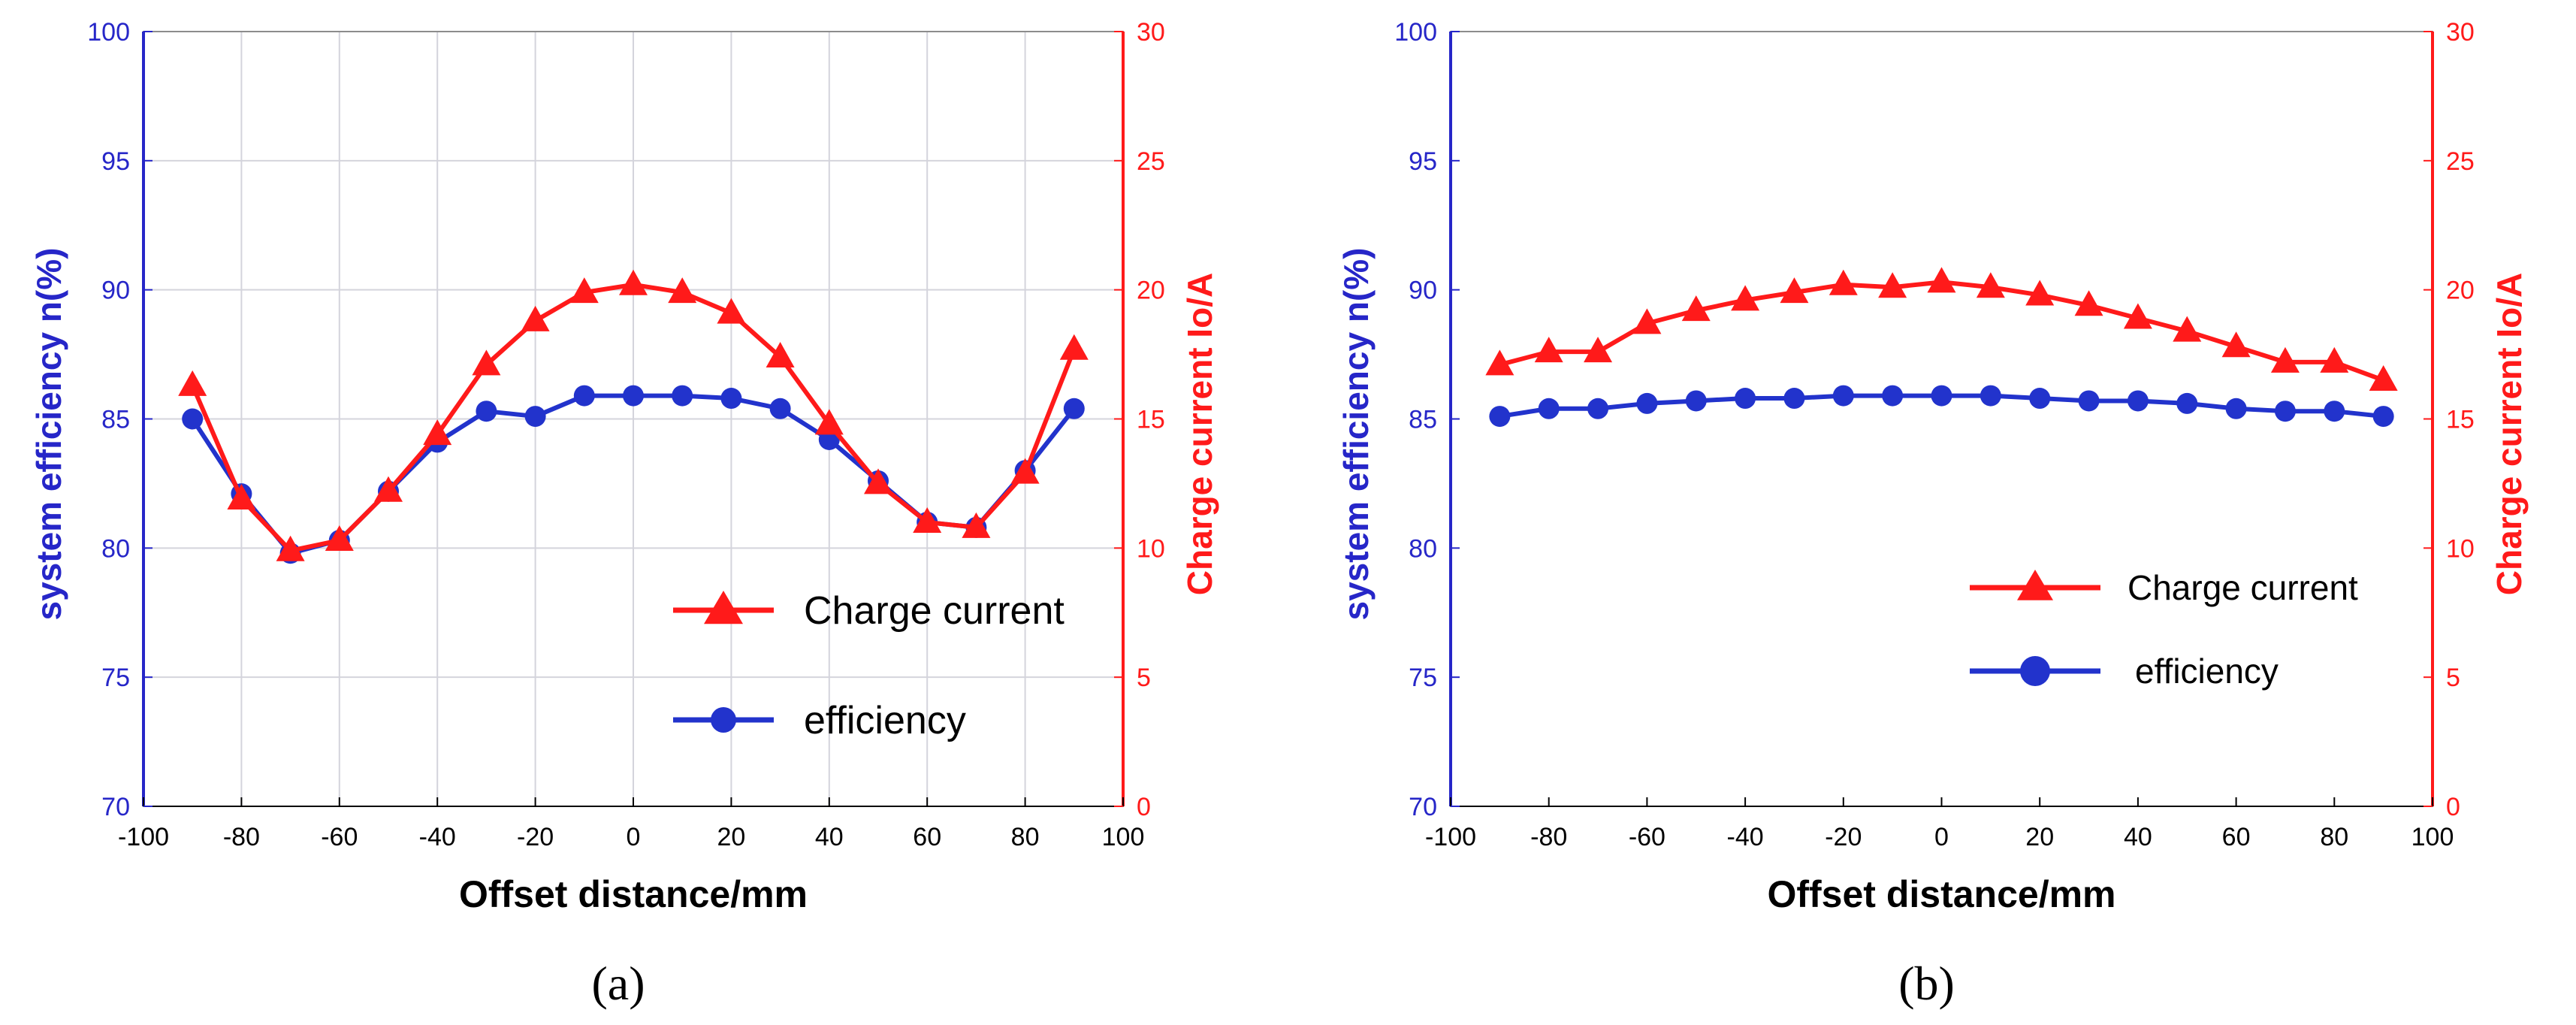  I want to click on y-right-tick-label: 20, so click(2460, 291).